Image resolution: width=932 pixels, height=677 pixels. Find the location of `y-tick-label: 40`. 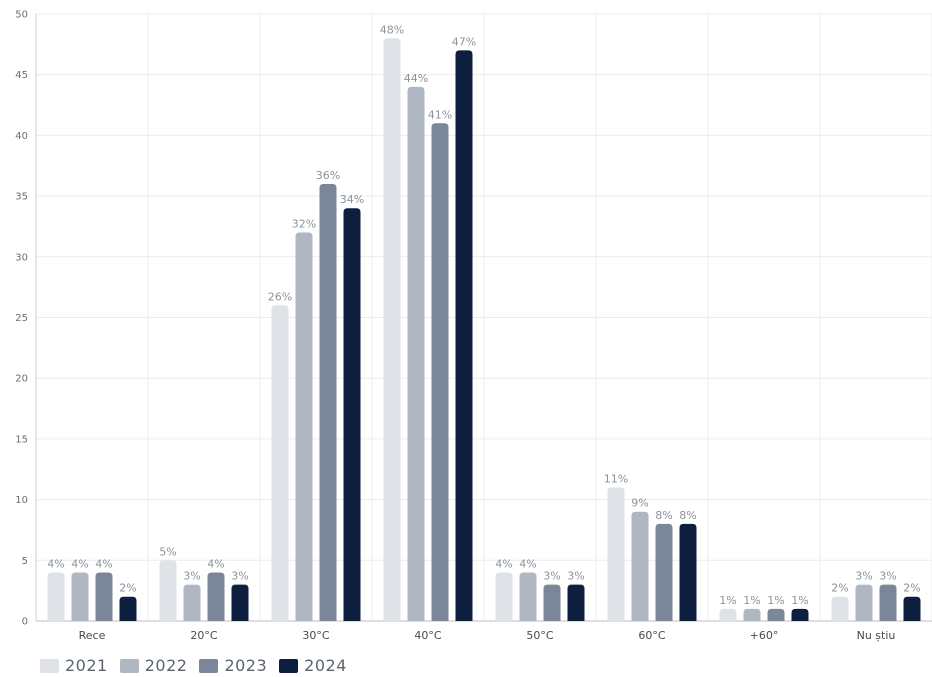

y-tick-label: 40 is located at coordinates (21, 136).